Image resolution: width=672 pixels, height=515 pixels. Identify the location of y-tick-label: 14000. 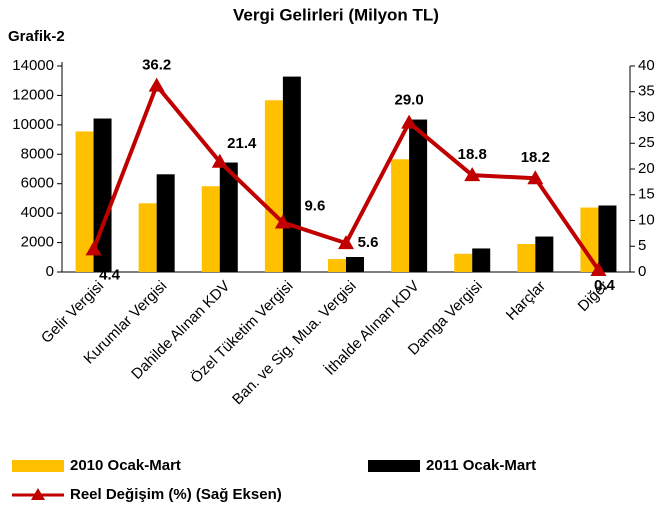
(33, 65).